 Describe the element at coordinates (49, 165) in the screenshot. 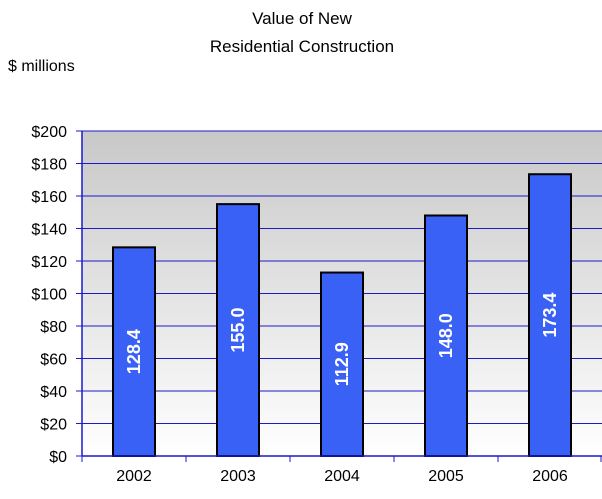

I see `y-tick-label: $180` at that location.